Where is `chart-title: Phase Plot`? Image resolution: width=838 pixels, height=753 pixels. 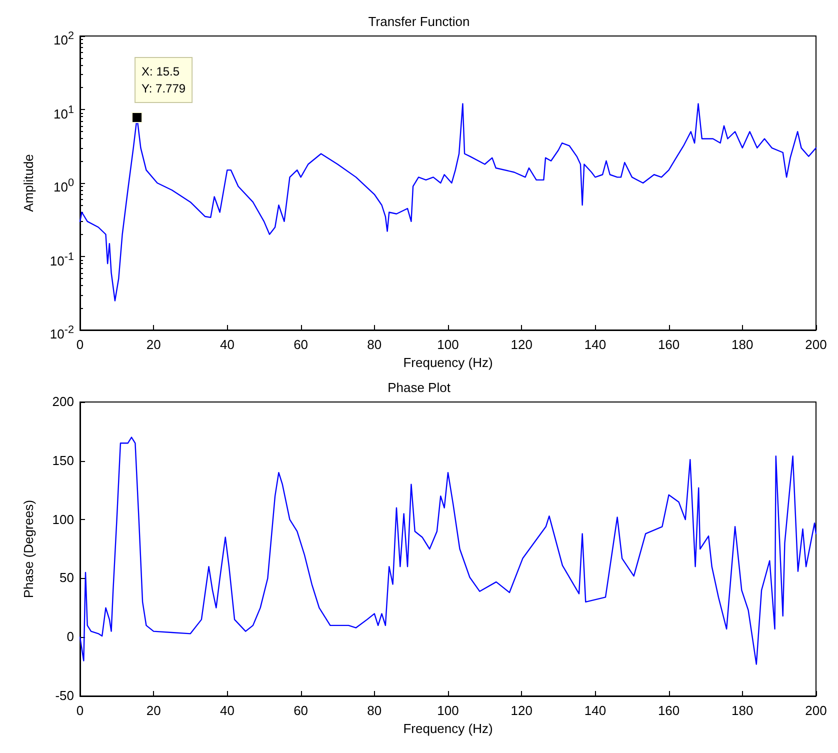
chart-title: Phase Plot is located at coordinates (419, 387).